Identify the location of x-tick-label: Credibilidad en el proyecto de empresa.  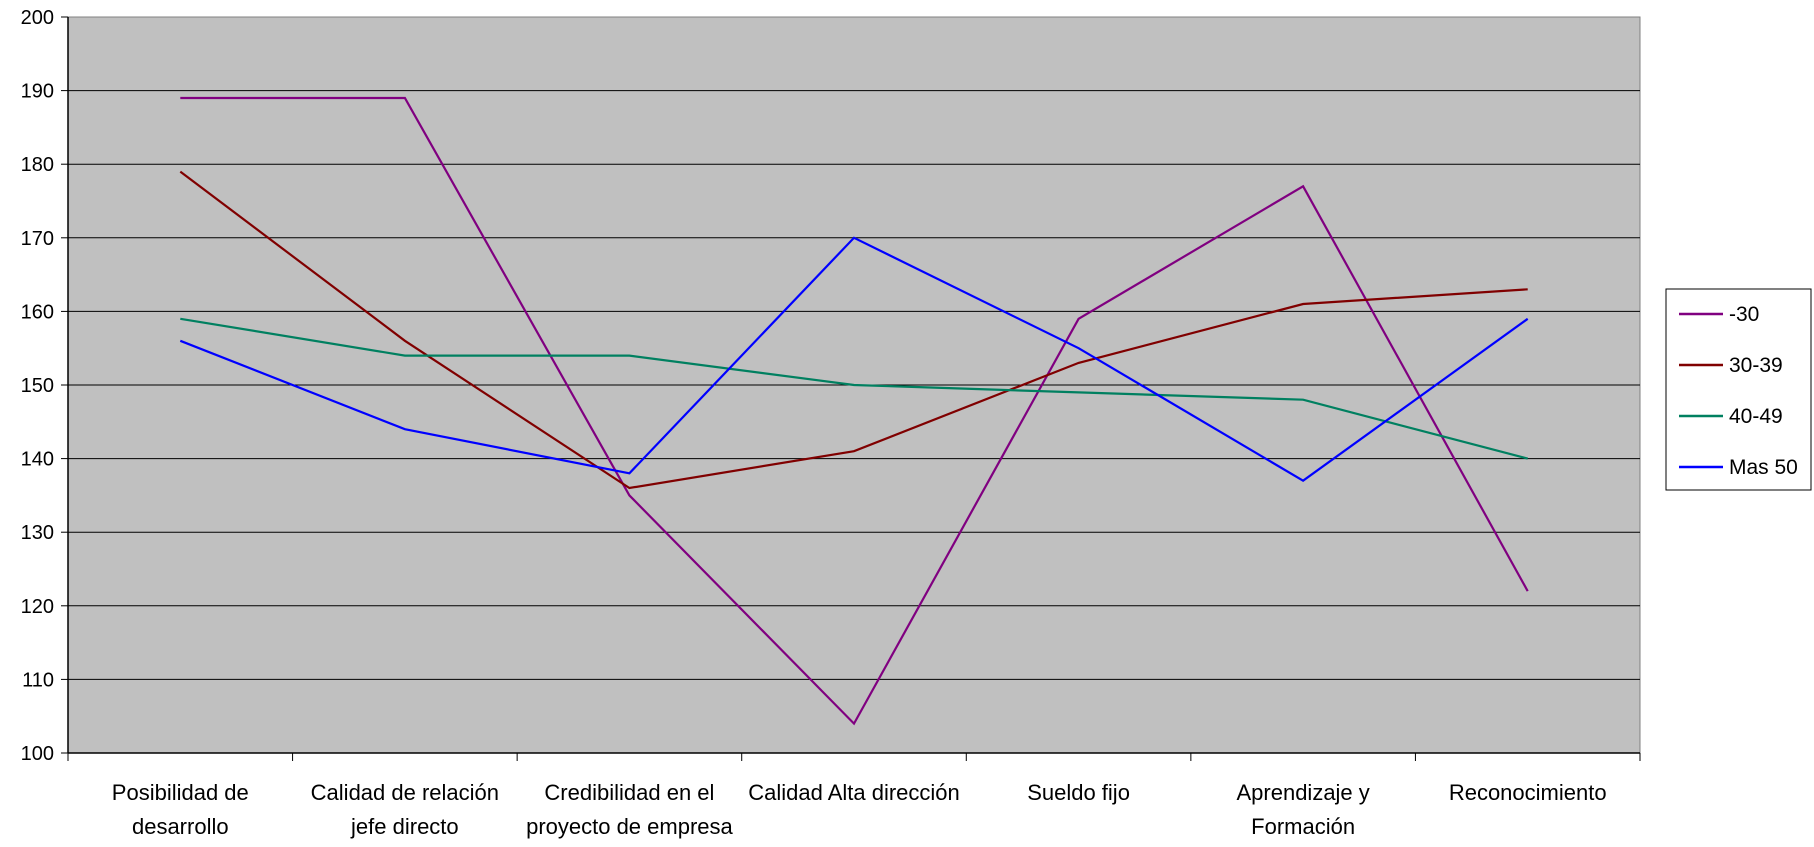
(629, 809).